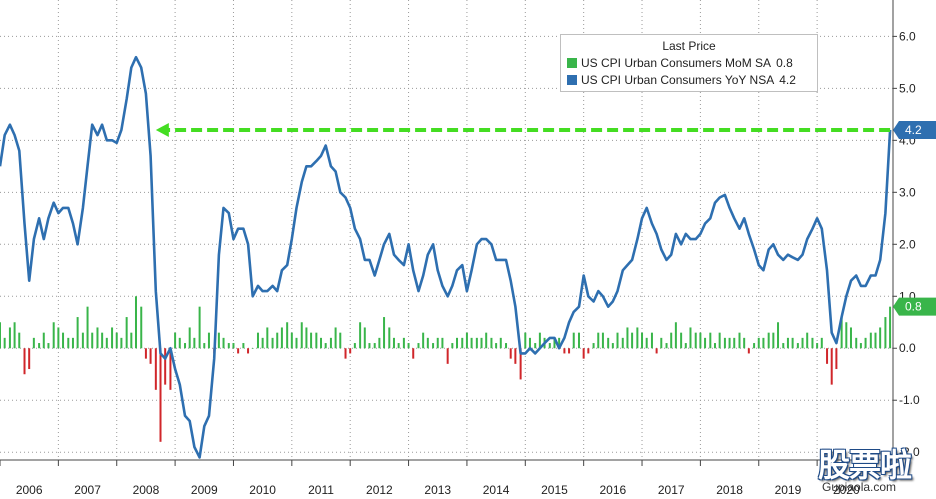  What do you see at coordinates (877, 469) in the screenshot?
I see `watermark: 股票啦 Gupiaola.com` at bounding box center [877, 469].